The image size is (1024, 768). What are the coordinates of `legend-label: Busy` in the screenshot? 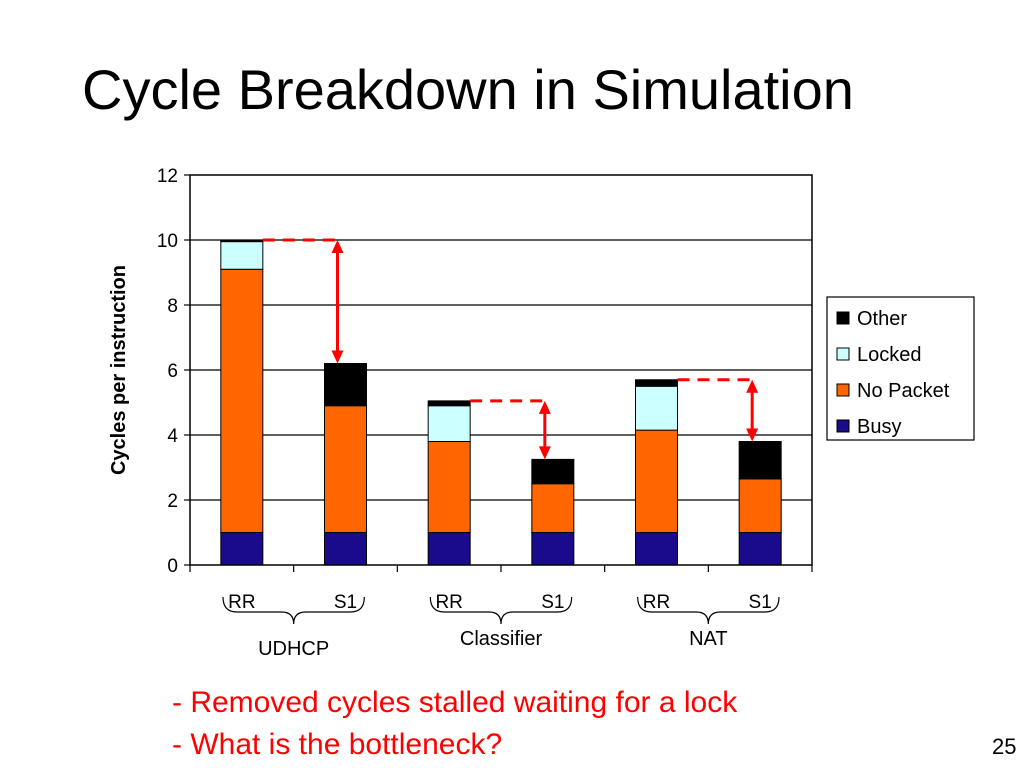 It's located at (879, 427).